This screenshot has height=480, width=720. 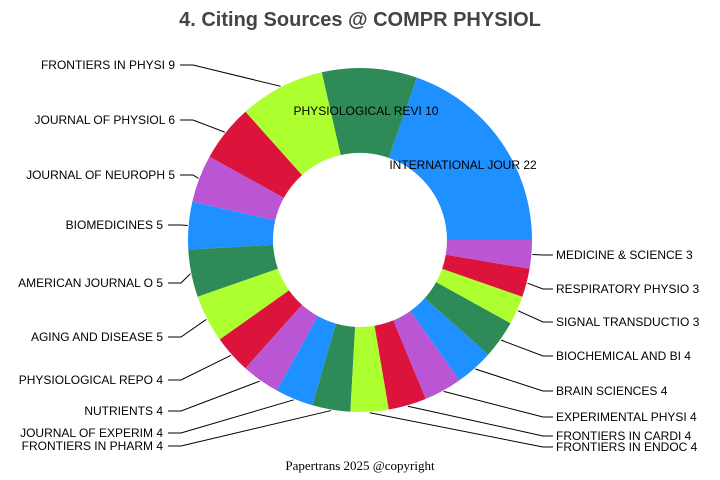 I want to click on slice-label: EXPERIMENTAL PHYSI 4, so click(x=626, y=417).